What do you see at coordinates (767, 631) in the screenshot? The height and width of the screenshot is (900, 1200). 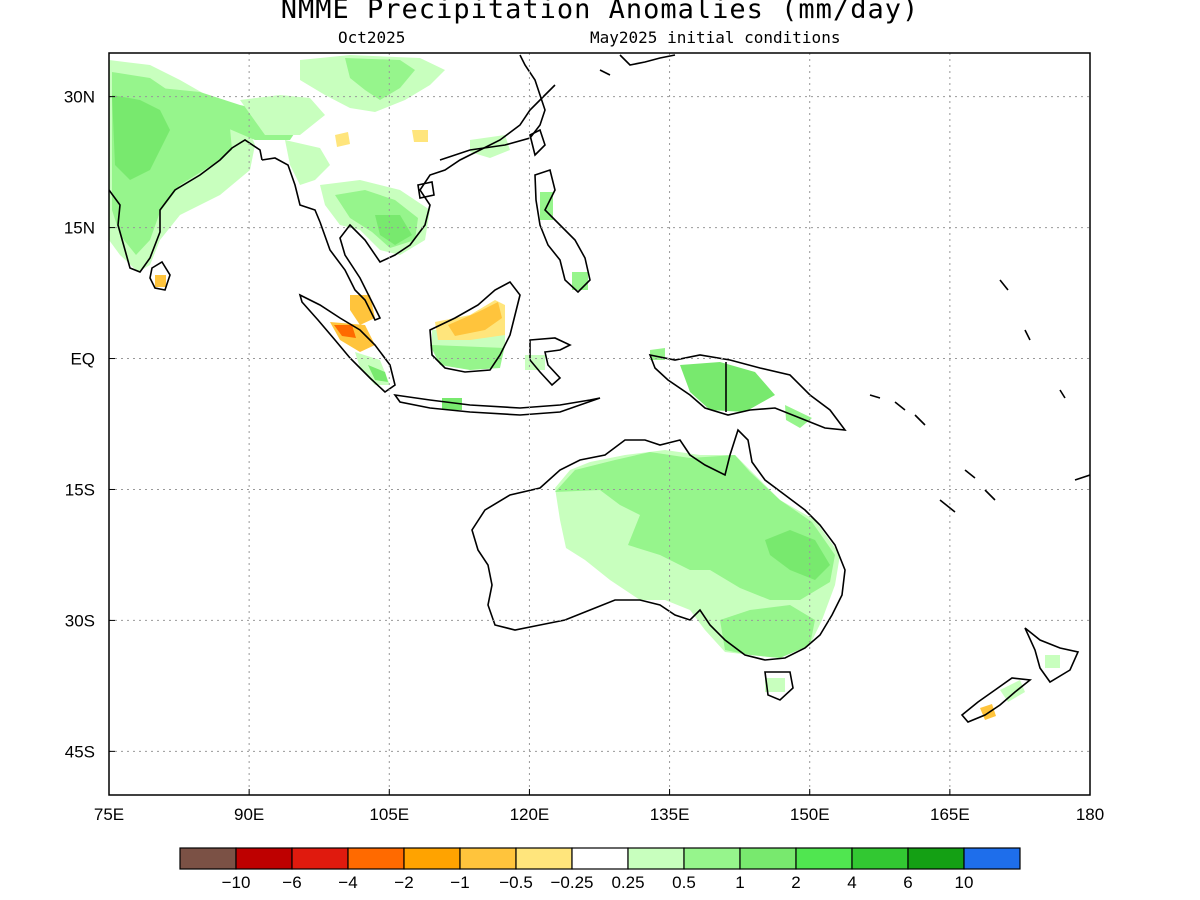 I see `australia-anomaly-main` at bounding box center [767, 631].